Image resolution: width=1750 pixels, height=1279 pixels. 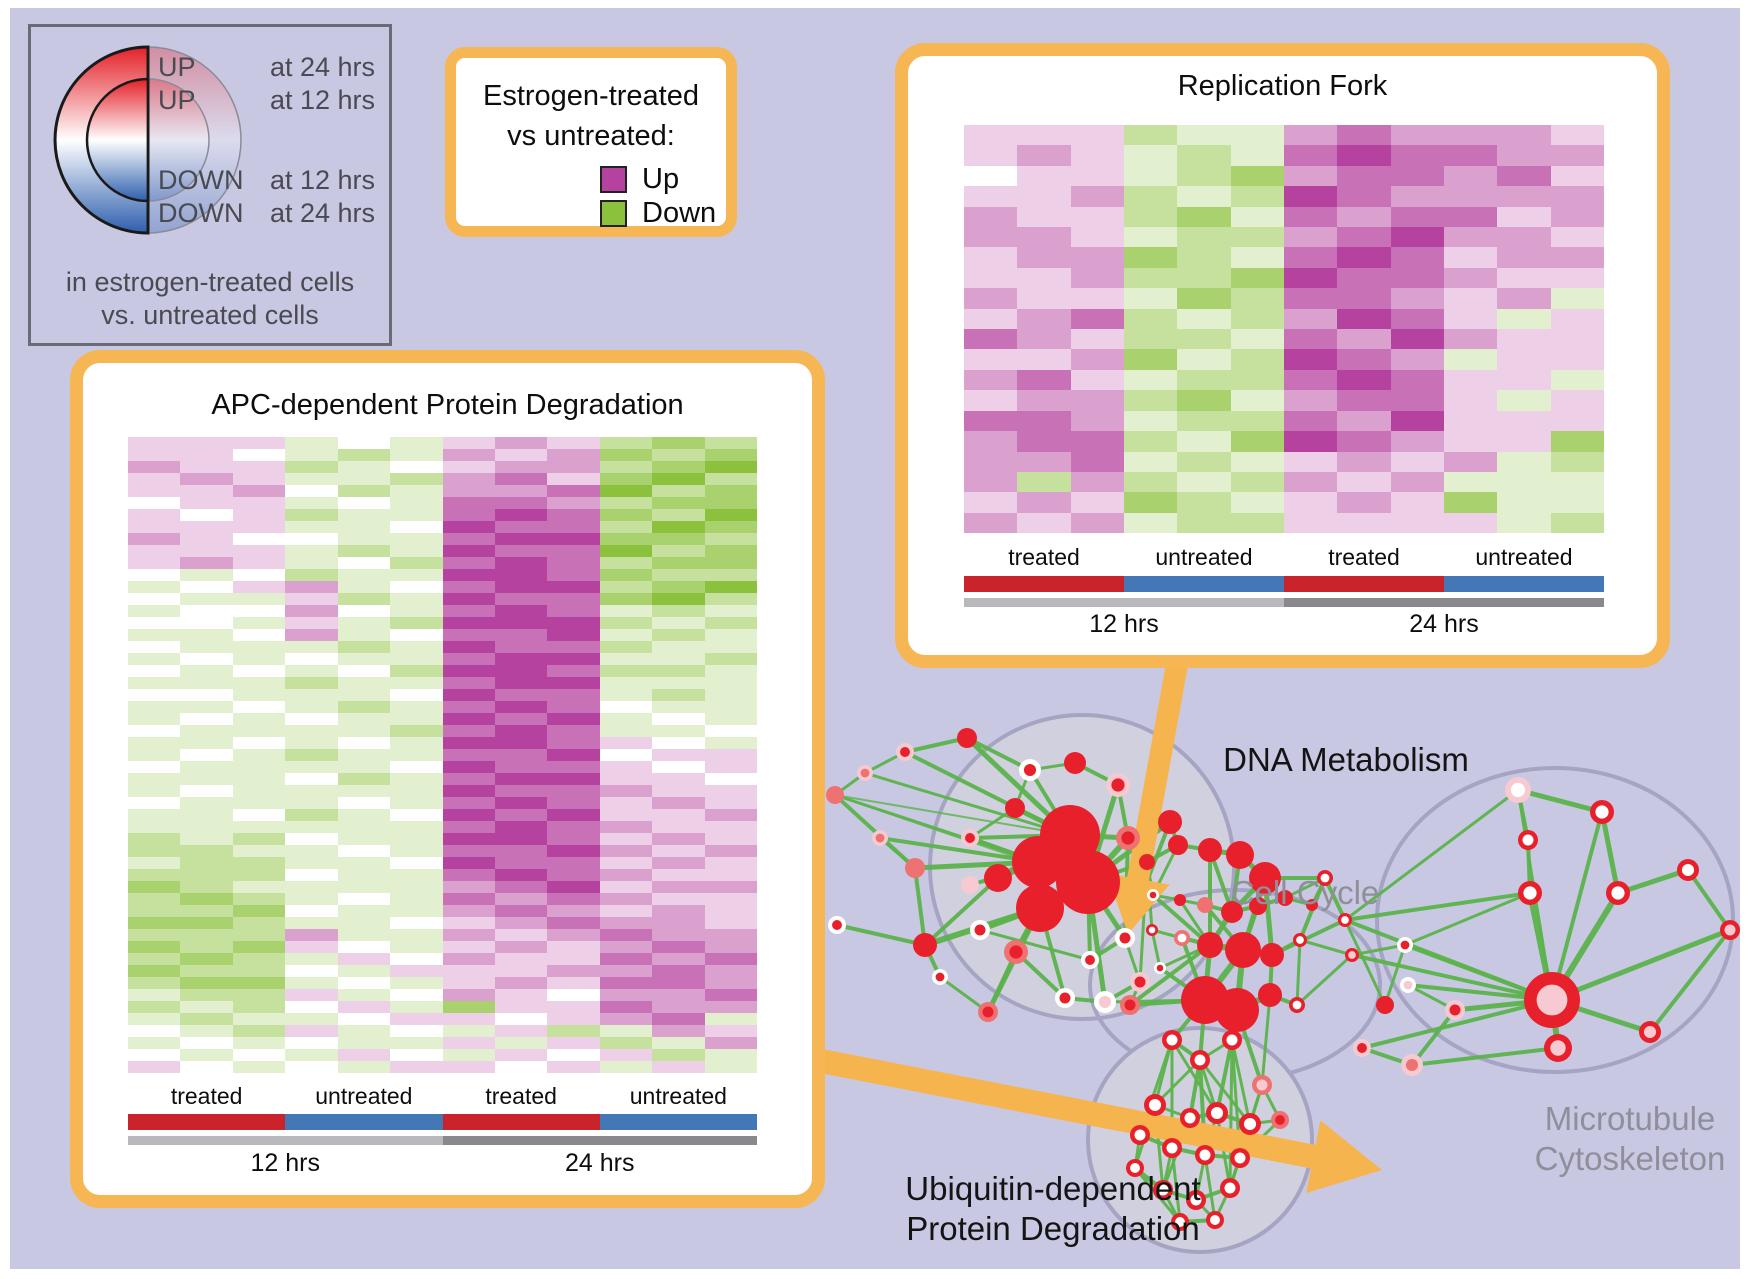 What do you see at coordinates (1158, 765) in the screenshot?
I see `callout-arrow-shaft` at bounding box center [1158, 765].